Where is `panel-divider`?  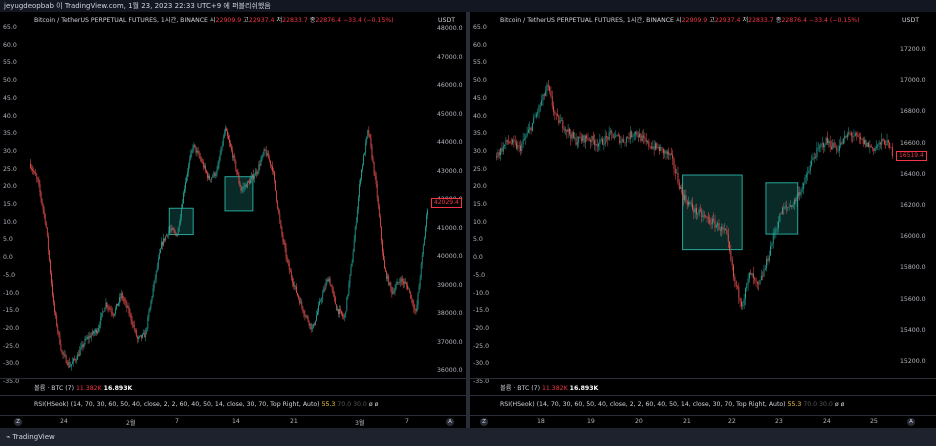 panel-divider is located at coordinates (468, 220).